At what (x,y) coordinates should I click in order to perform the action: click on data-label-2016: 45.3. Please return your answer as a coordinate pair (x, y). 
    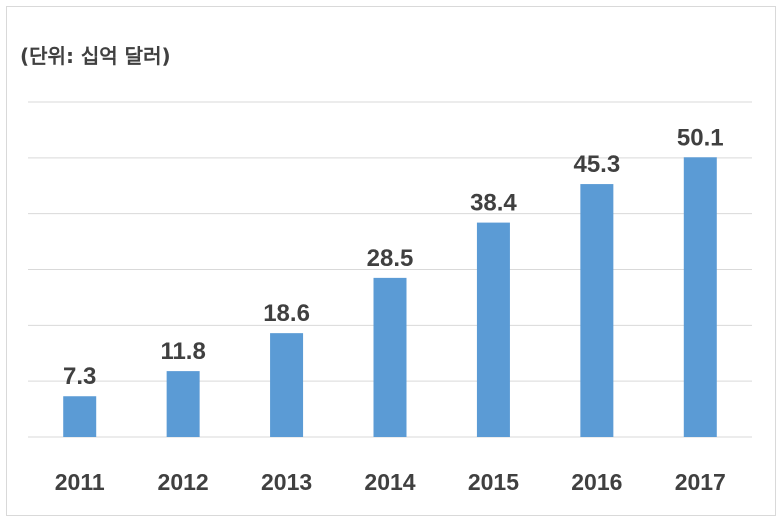
    Looking at the image, I should click on (596, 164).